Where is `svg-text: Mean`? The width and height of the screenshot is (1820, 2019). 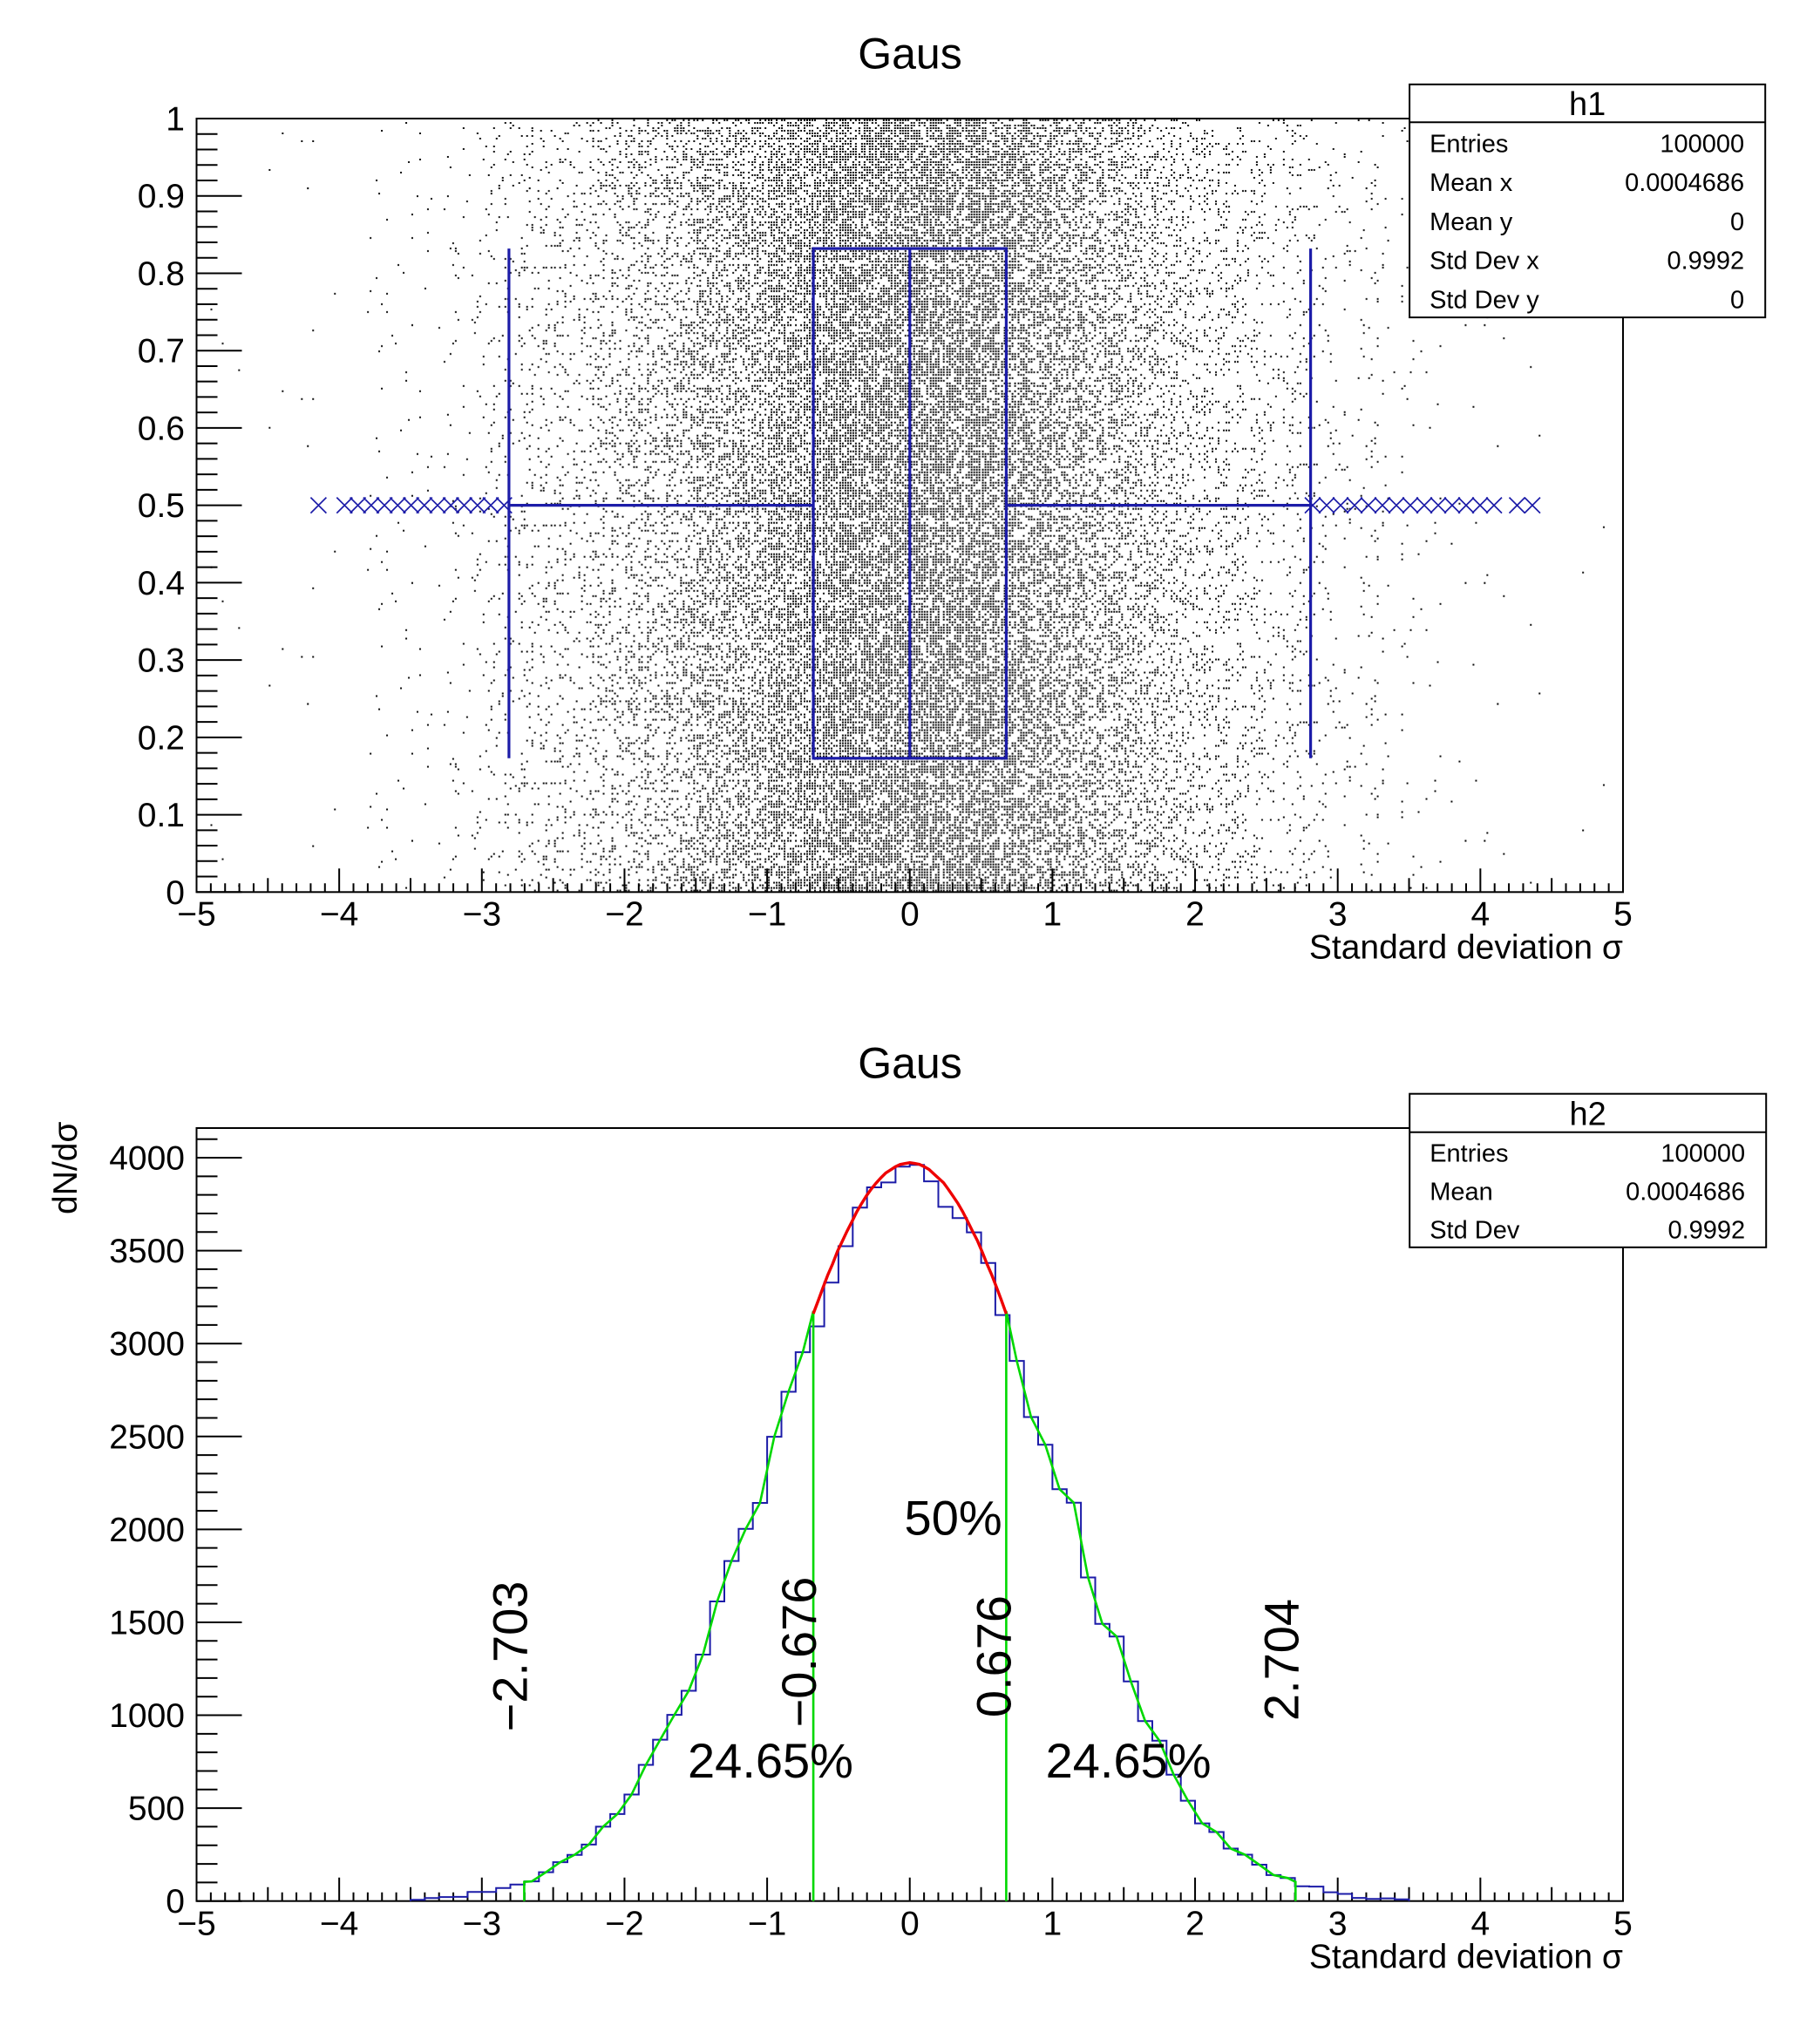
svg-text: Mean is located at coordinates (1461, 1193).